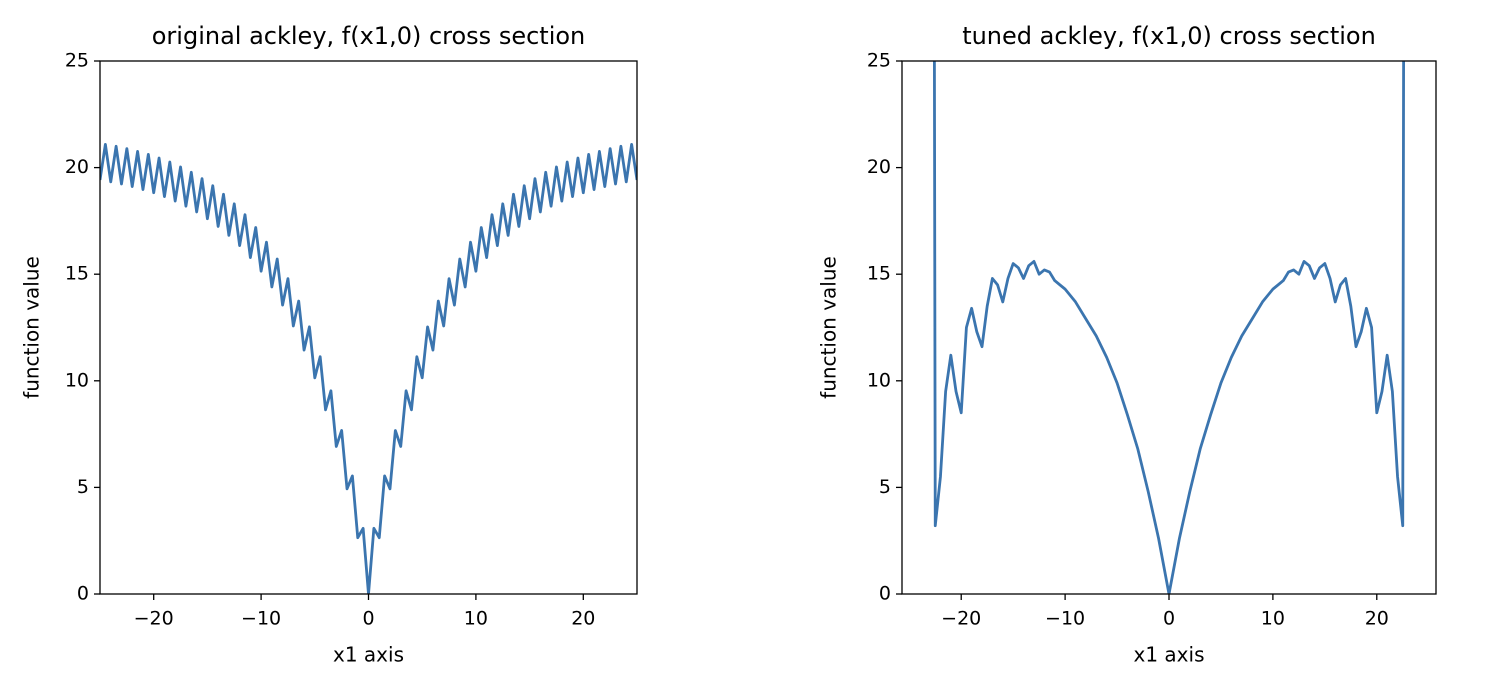  Describe the element at coordinates (369, 36) in the screenshot. I see `chart-title: original ackley, f(x1,0) cross section` at that location.